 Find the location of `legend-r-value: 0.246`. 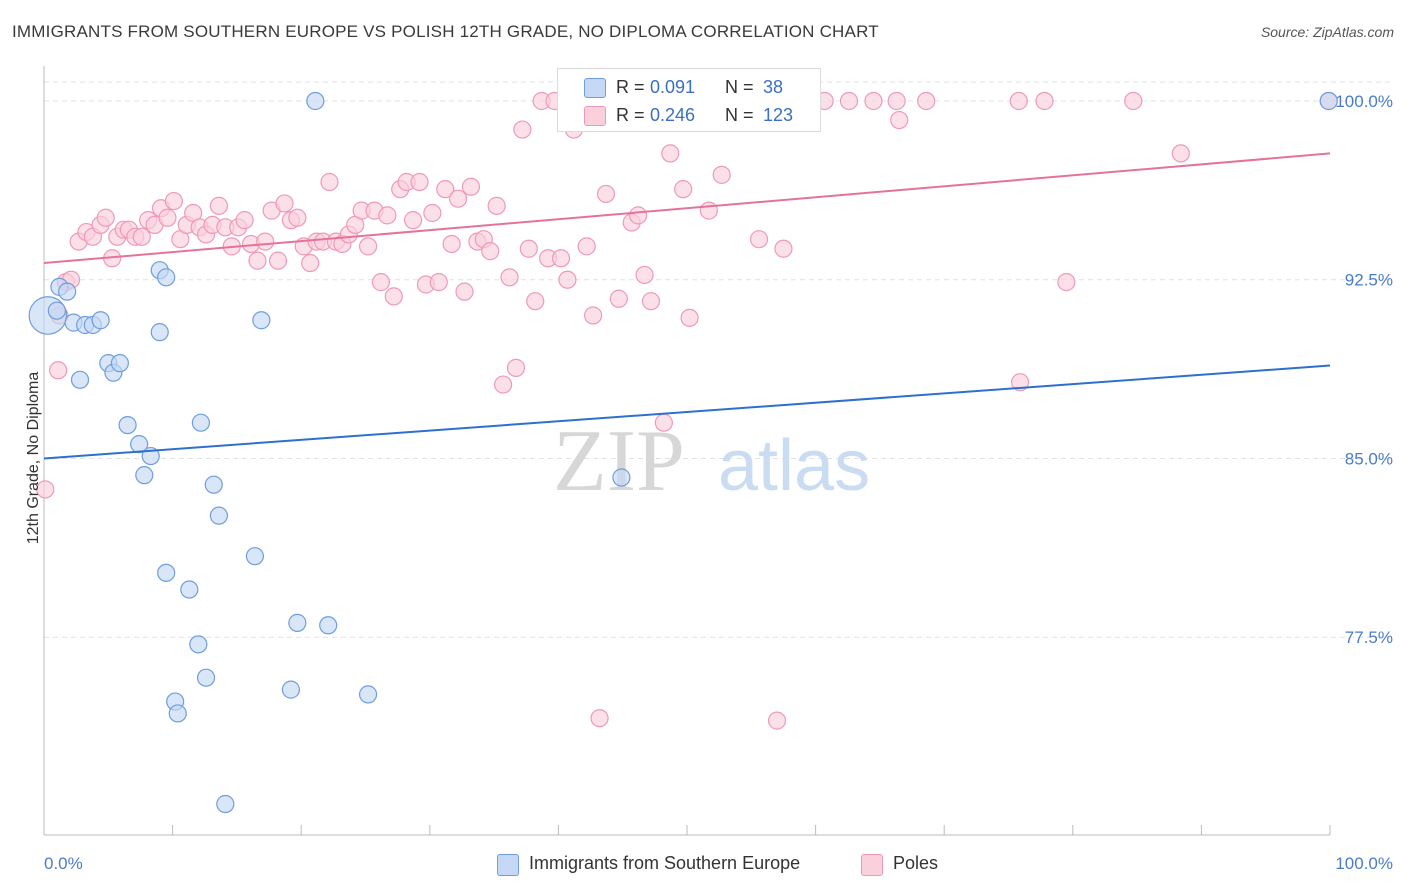

legend-r-value: 0.246 is located at coordinates (673, 115).